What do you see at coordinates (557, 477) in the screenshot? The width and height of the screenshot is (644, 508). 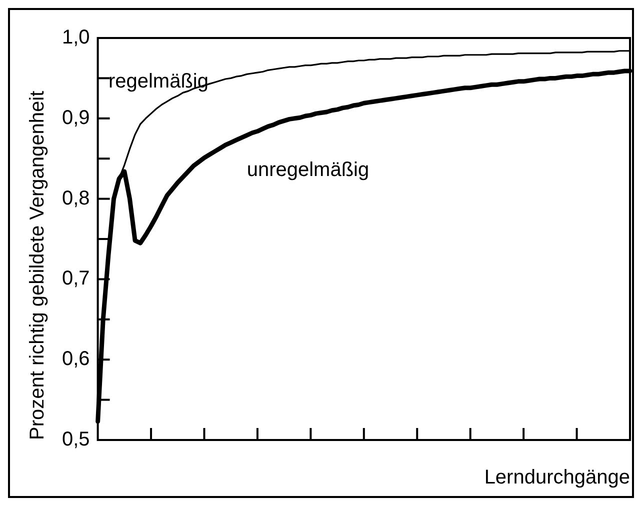 I see `x-axis-title: Lerndurchgänge` at bounding box center [557, 477].